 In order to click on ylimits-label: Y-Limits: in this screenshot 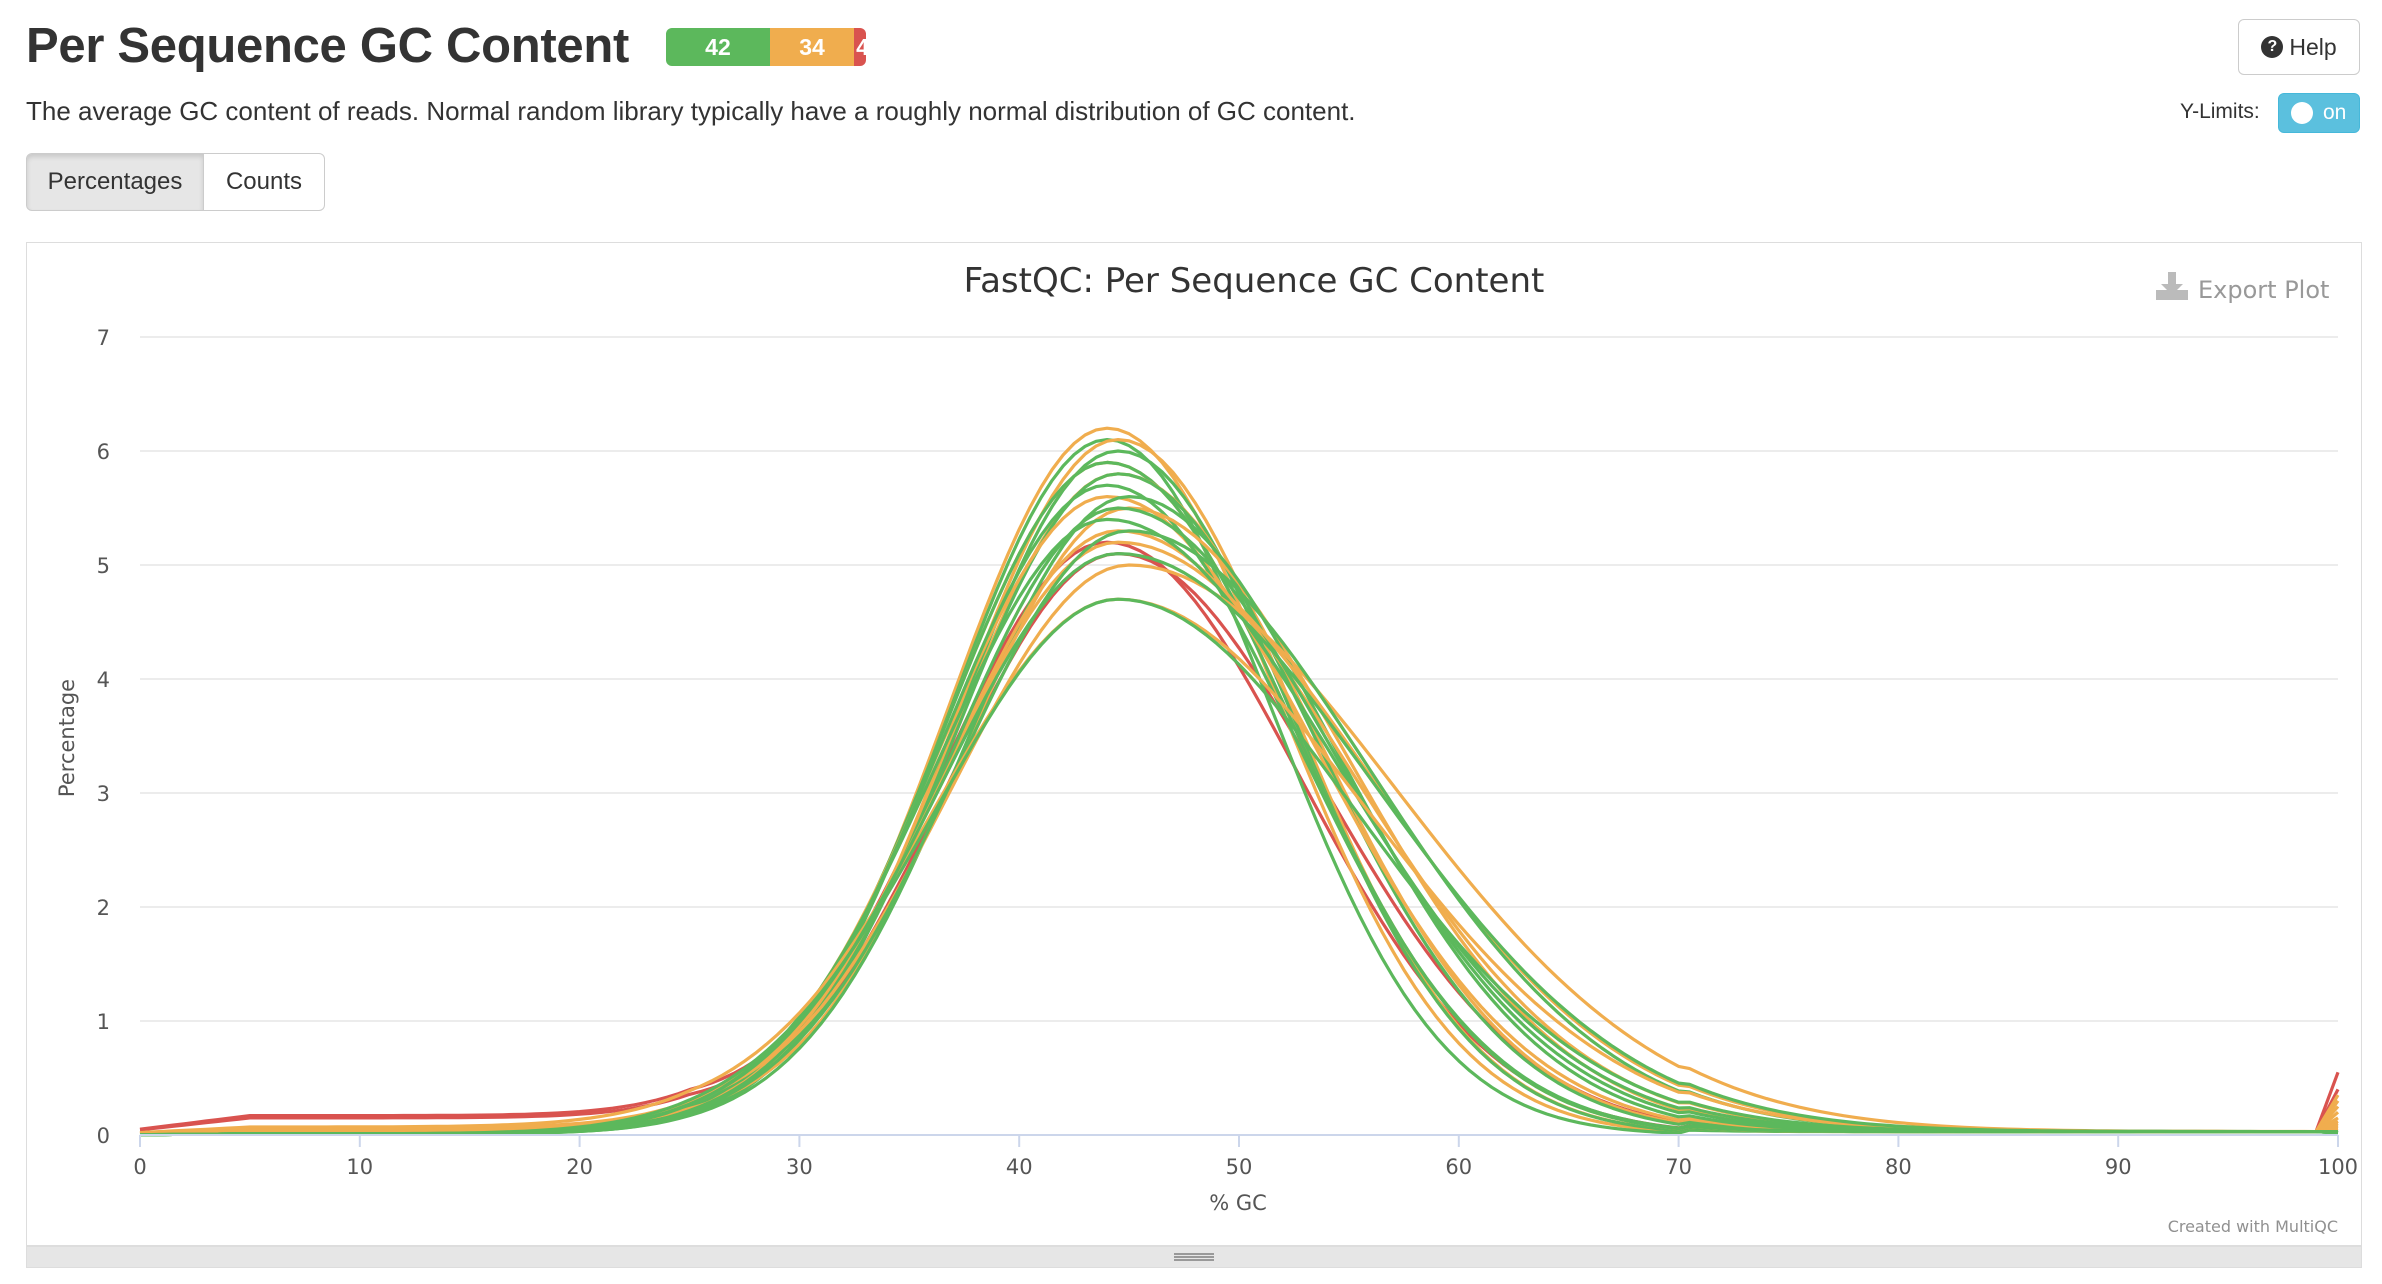, I will do `click(2220, 111)`.